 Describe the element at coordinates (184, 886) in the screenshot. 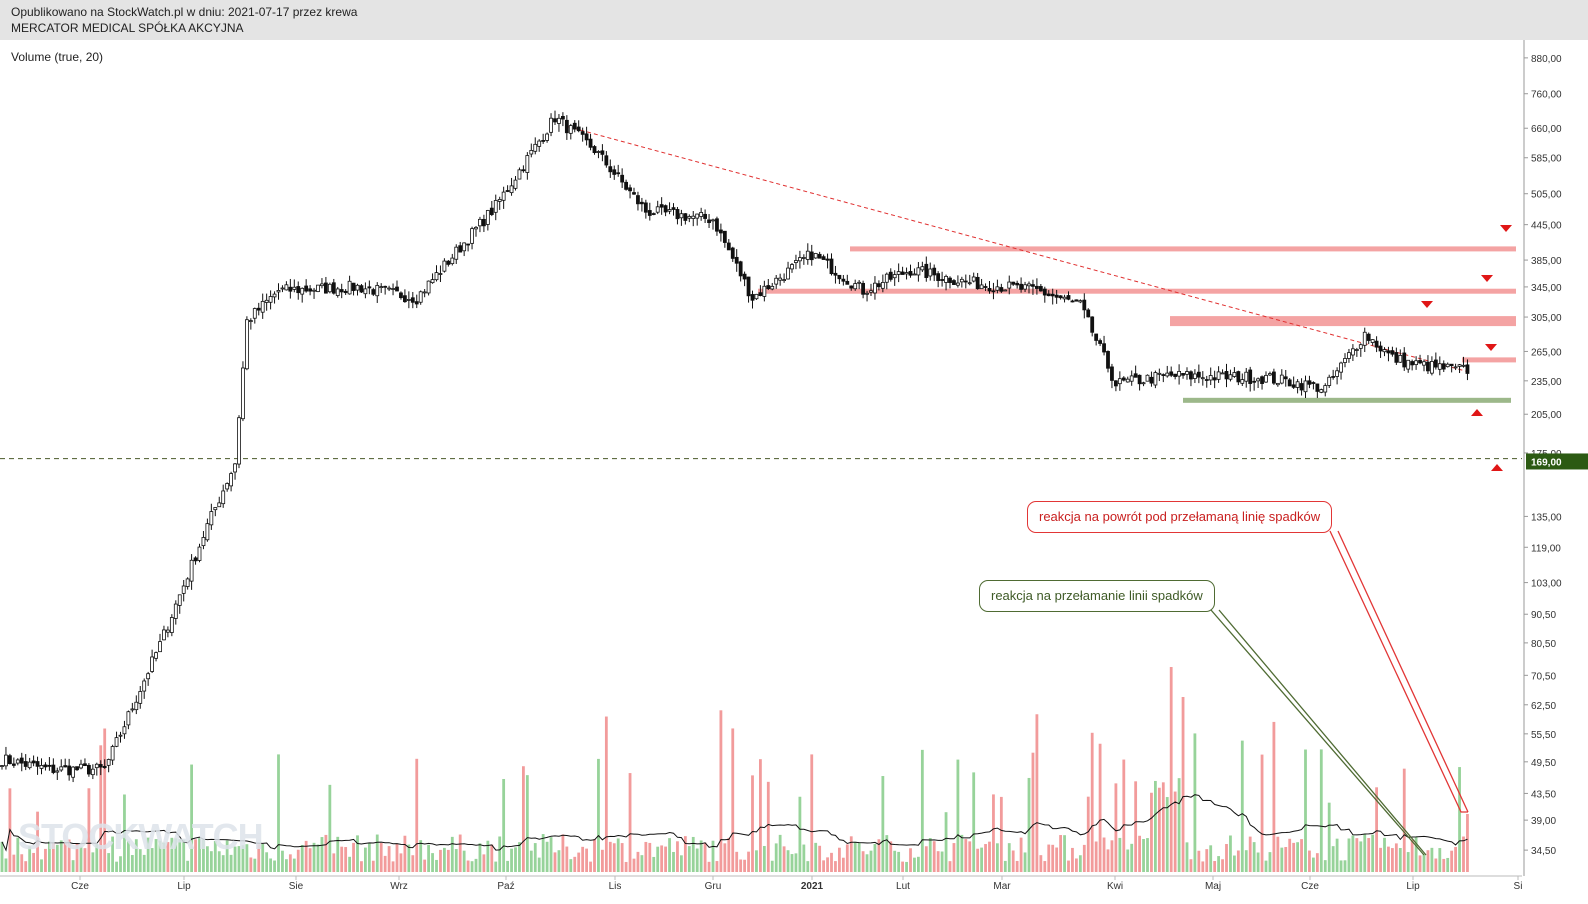

I see `x-tick-label: Lip` at that location.